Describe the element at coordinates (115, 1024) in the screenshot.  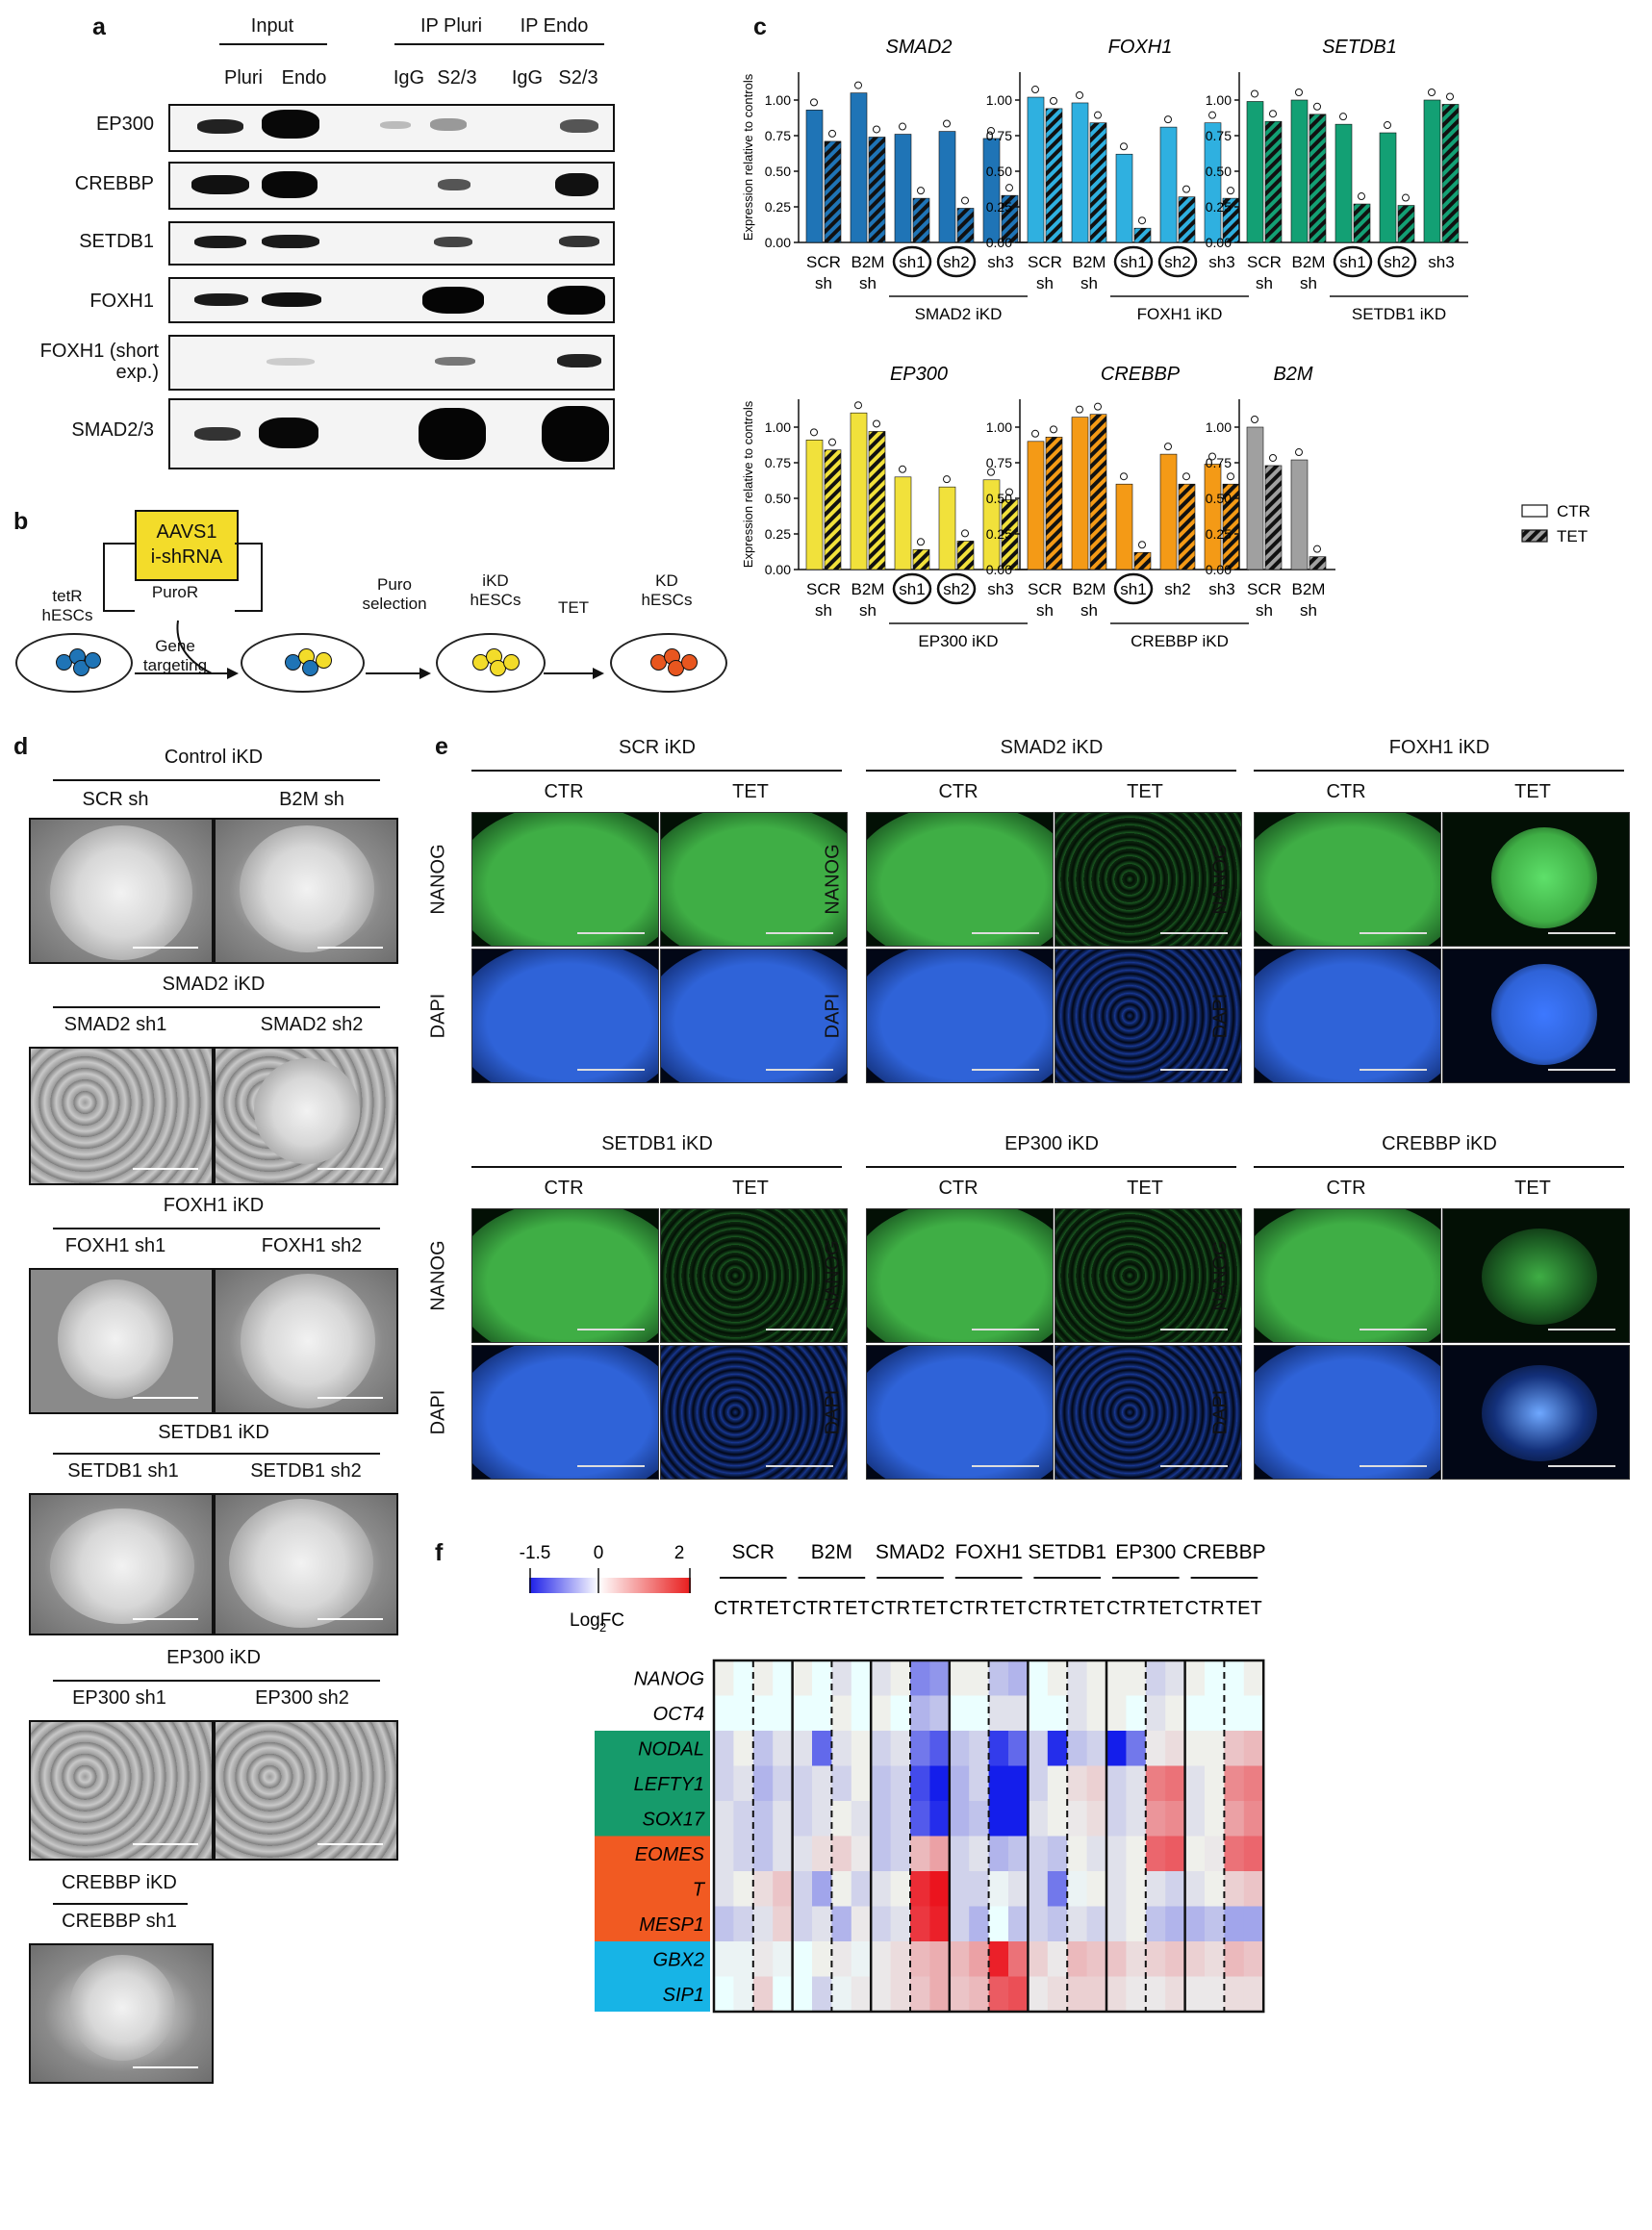
I see `d-item-label: SMAD2 sh1` at that location.